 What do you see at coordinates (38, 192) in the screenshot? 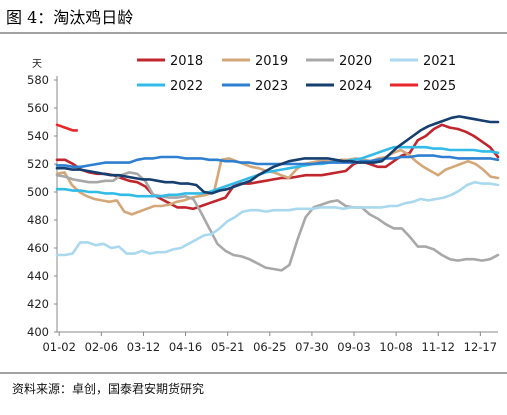
I see `y-tick-label: 500` at bounding box center [38, 192].